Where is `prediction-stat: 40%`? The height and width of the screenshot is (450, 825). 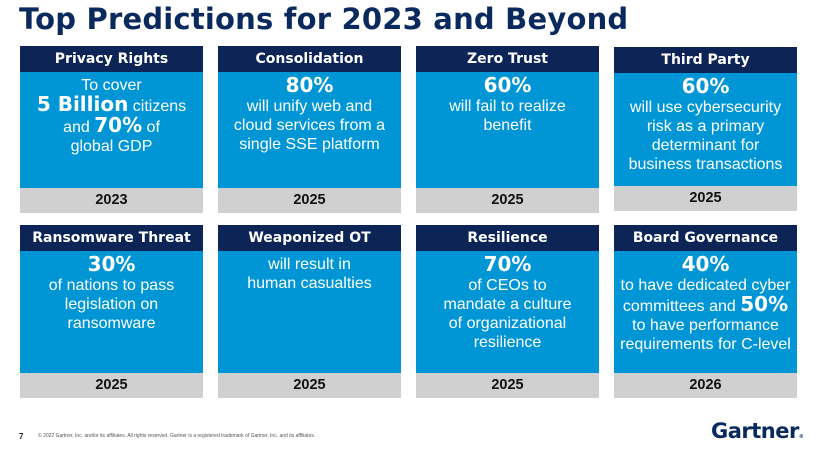 prediction-stat: 40% is located at coordinates (705, 264).